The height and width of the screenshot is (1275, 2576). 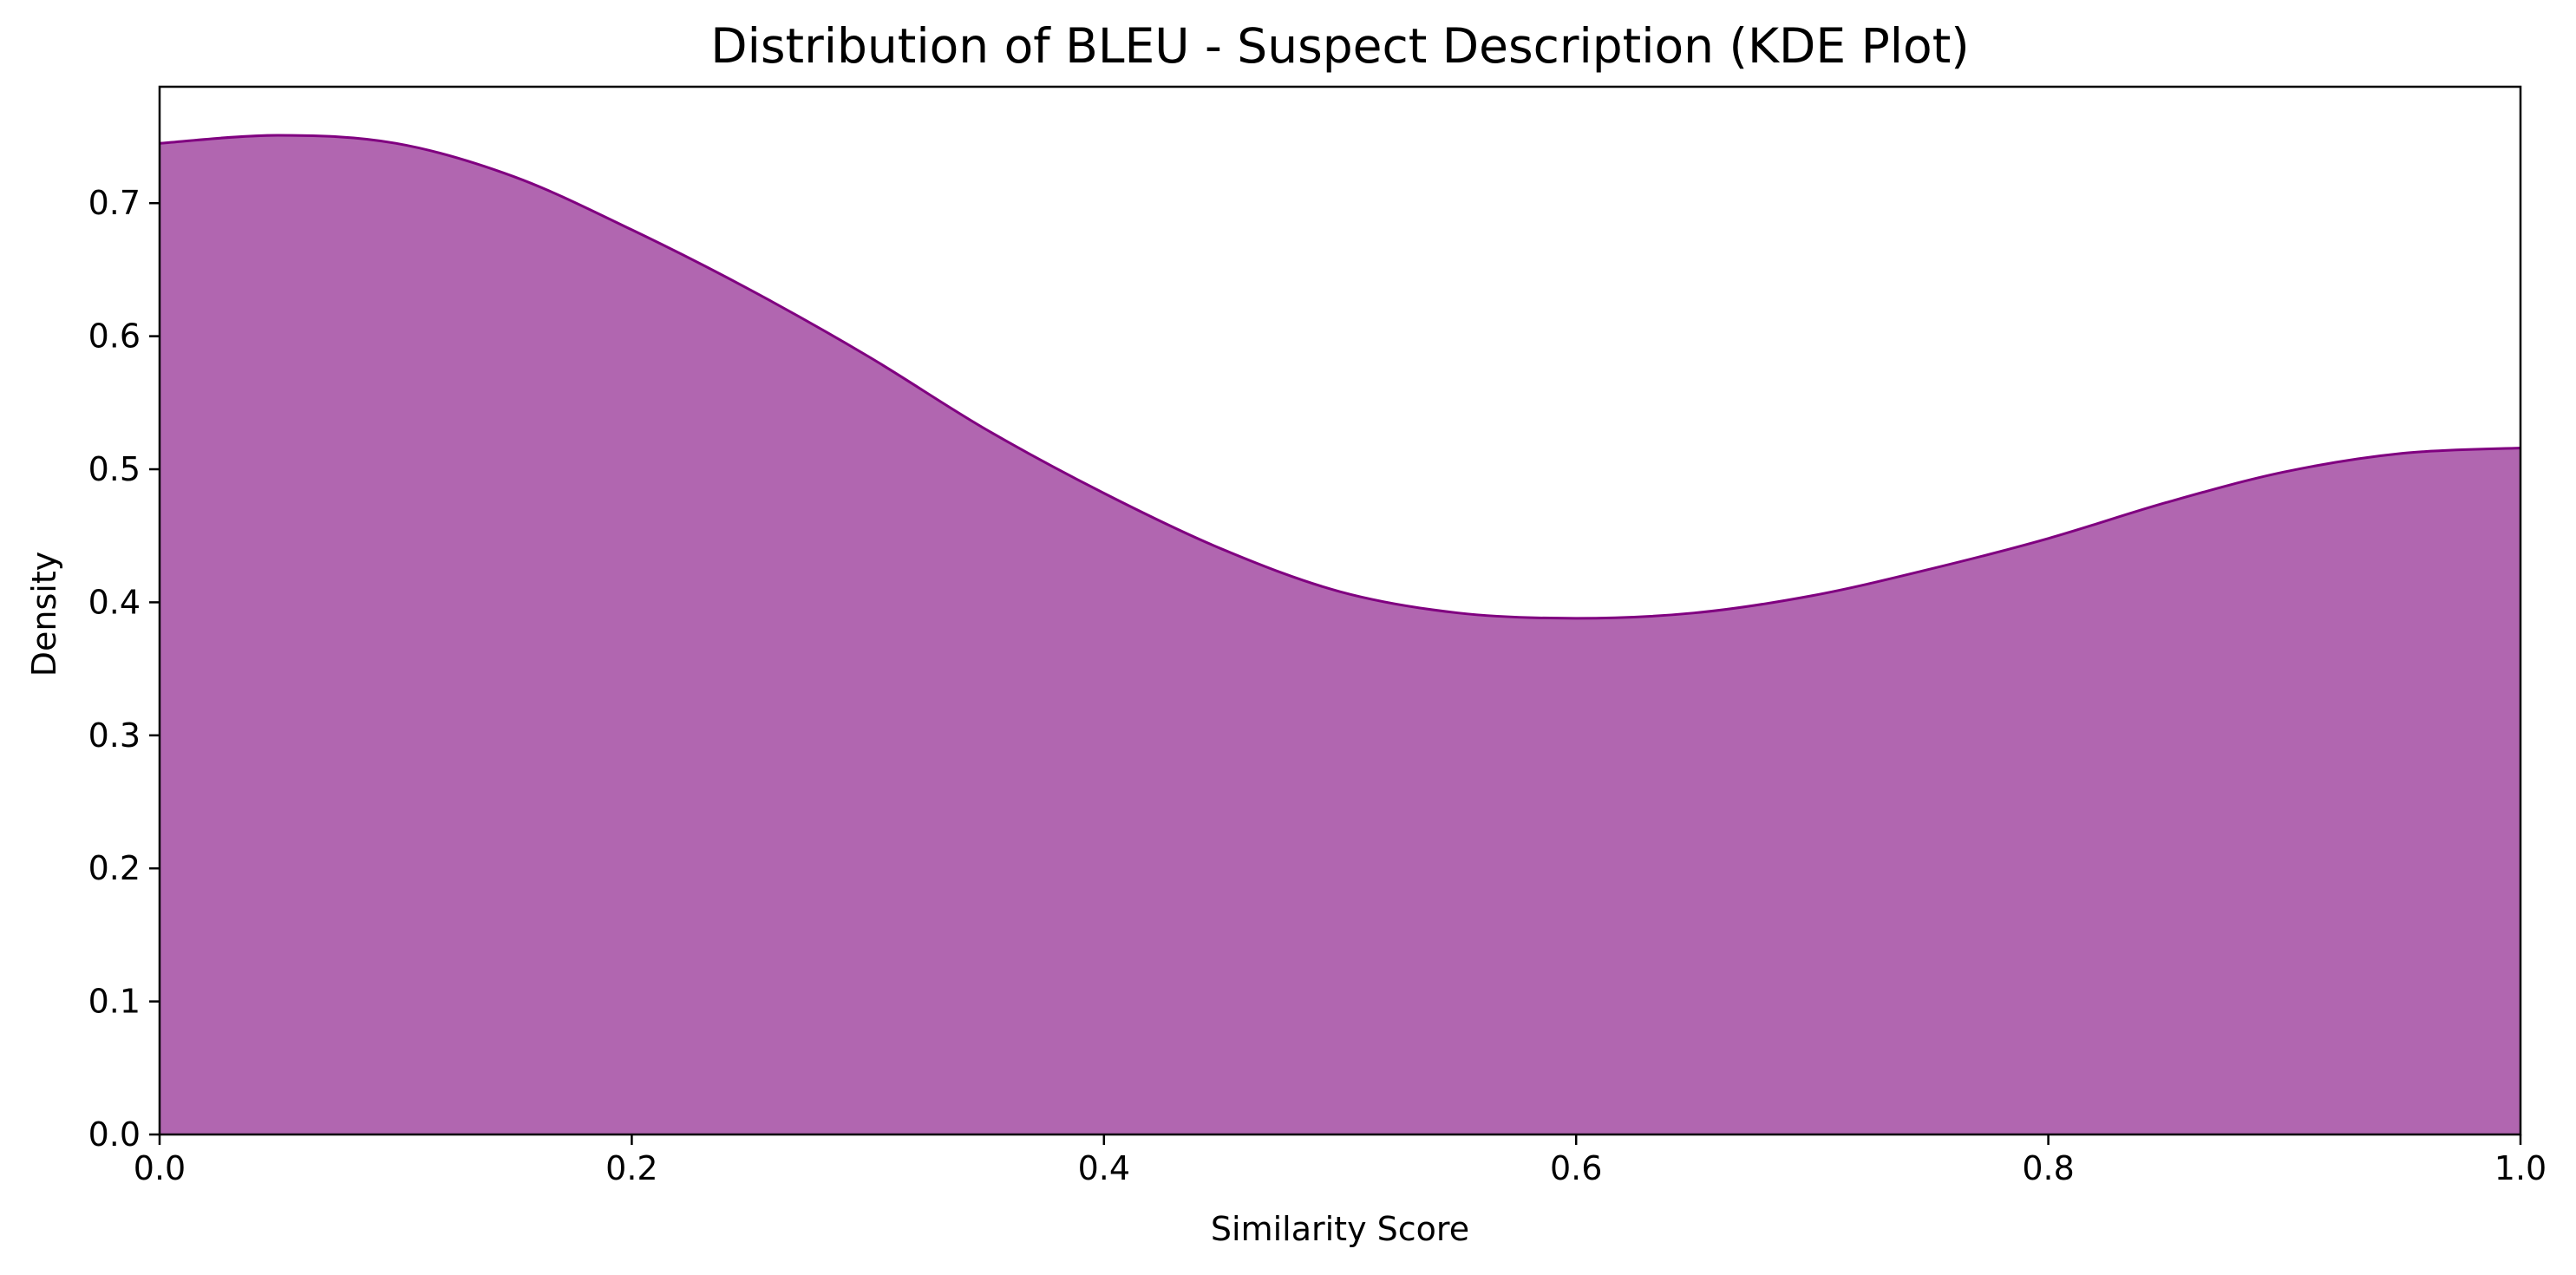 I want to click on x-tick-label: 0.4, so click(x=1104, y=1168).